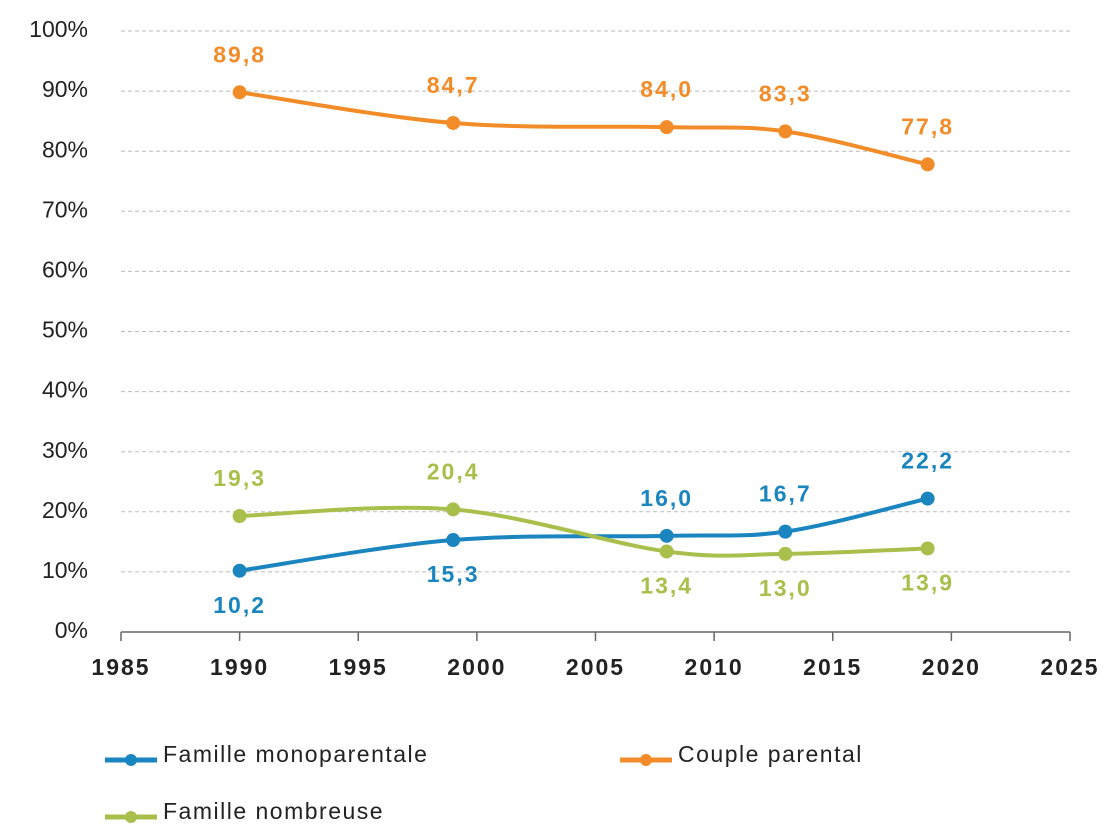 Image resolution: width=1106 pixels, height=828 pixels. What do you see at coordinates (65, 390) in the screenshot?
I see `y-tick-label: 40%` at bounding box center [65, 390].